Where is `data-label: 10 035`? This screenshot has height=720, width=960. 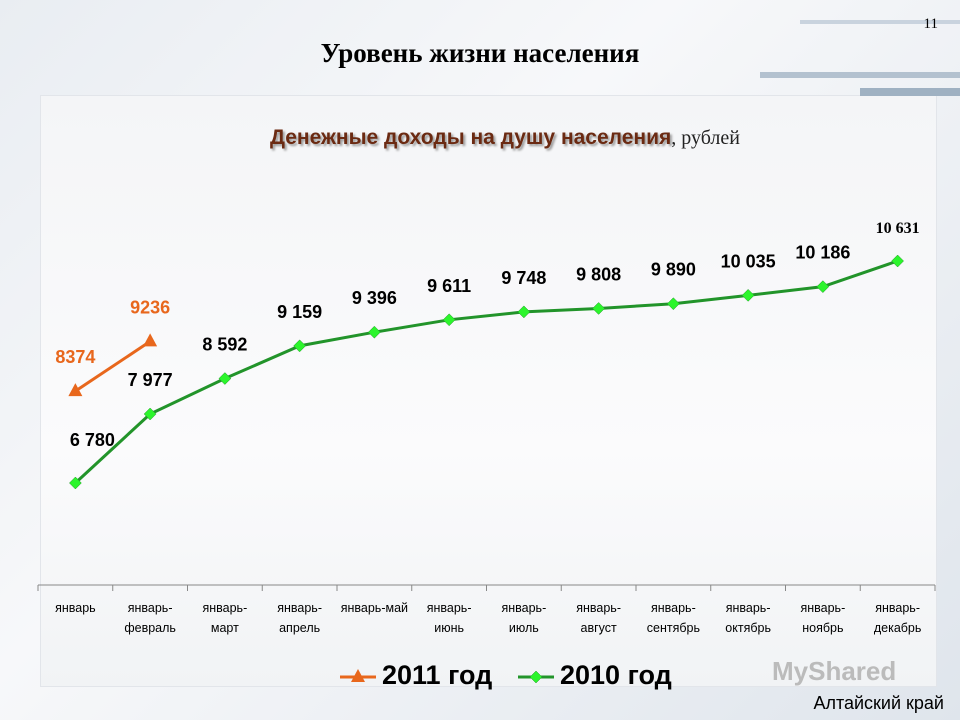
data-label: 10 035 is located at coordinates (748, 261).